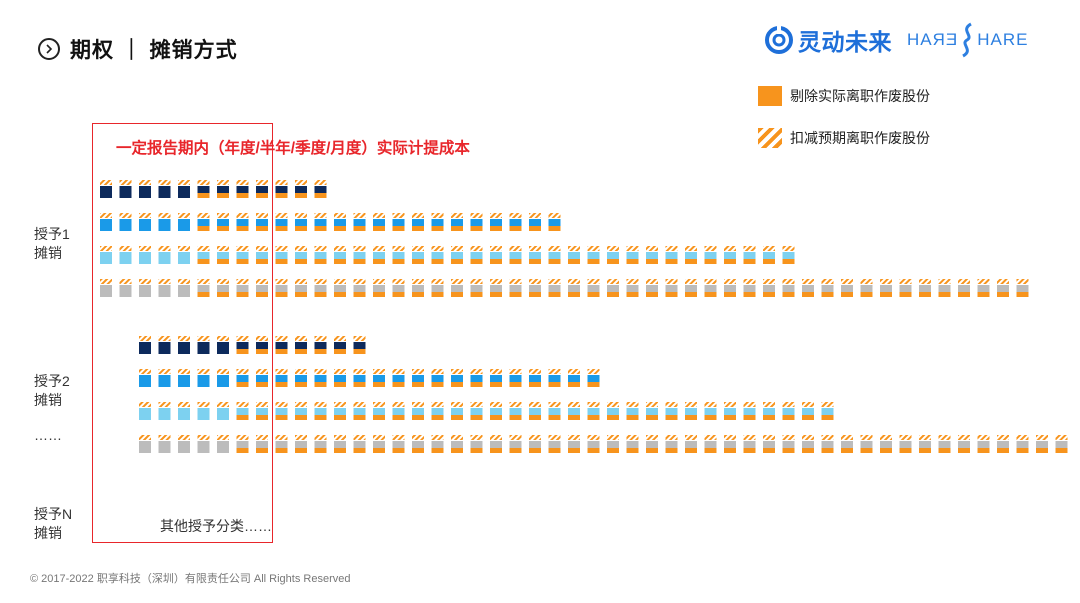  I want to click on share-wordmark: ERAH HARE, so click(967, 40).